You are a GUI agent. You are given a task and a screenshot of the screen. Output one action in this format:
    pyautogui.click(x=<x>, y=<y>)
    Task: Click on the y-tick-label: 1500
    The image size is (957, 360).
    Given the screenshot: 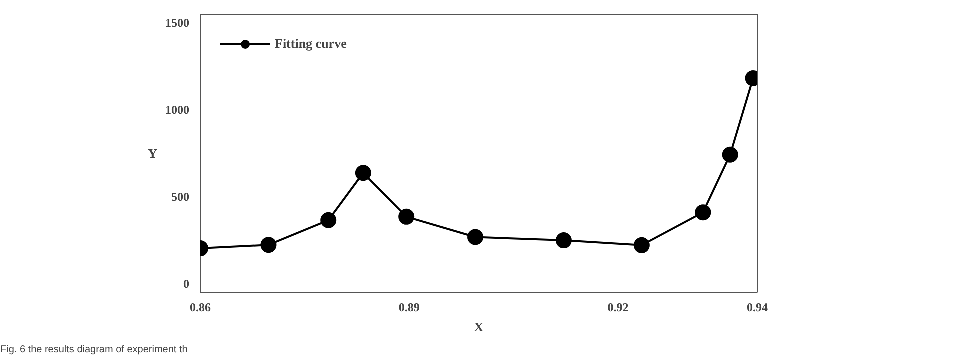 What is the action you would take?
    pyautogui.click(x=178, y=23)
    